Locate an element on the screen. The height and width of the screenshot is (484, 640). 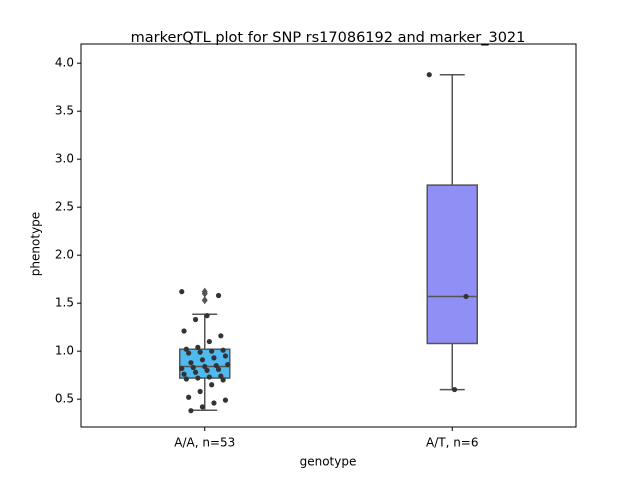
x-axis-label: genotype is located at coordinates (328, 462).